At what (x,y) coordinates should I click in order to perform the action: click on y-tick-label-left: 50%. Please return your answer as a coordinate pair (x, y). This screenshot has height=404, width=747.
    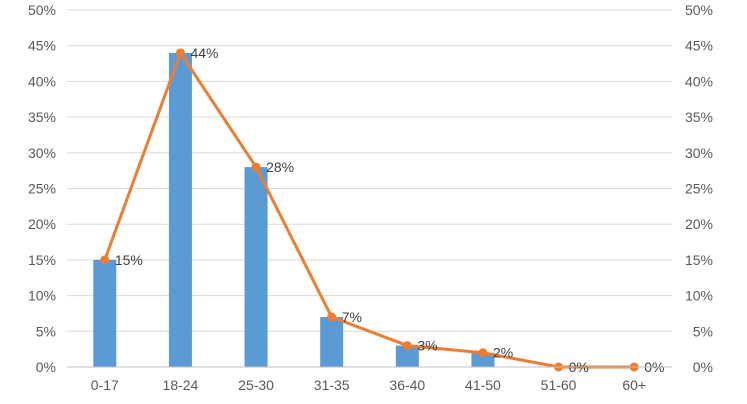
    Looking at the image, I should click on (42, 10).